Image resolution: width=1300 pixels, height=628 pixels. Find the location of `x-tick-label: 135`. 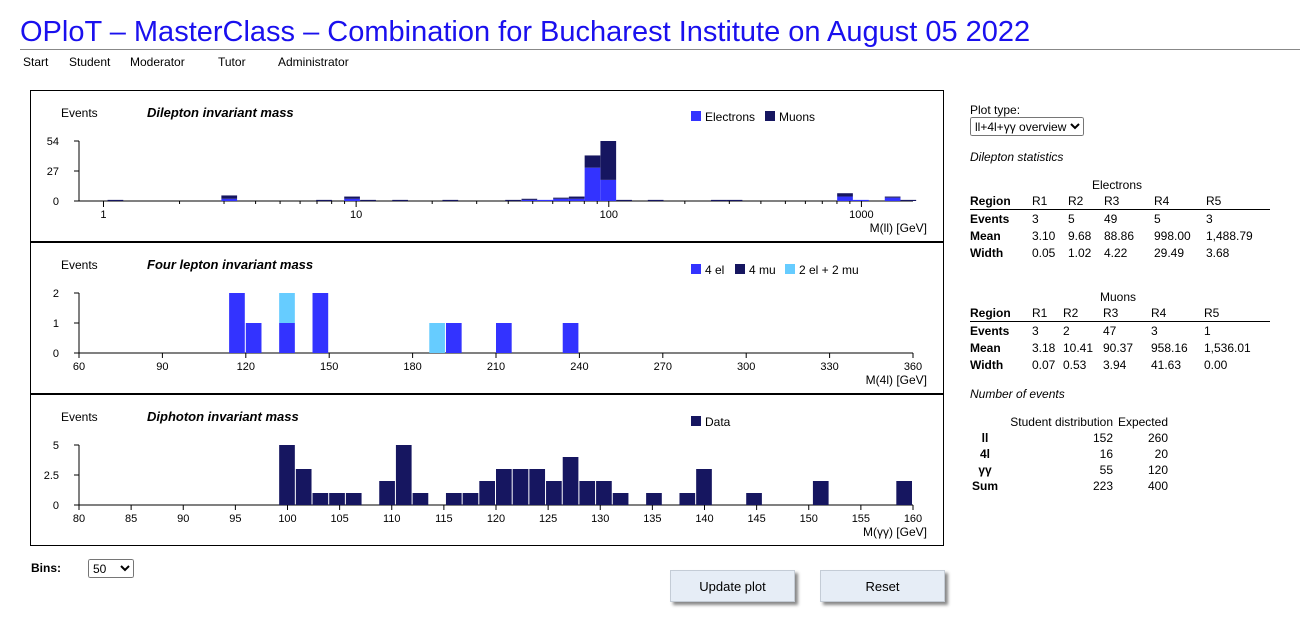

x-tick-label: 135 is located at coordinates (652, 519).